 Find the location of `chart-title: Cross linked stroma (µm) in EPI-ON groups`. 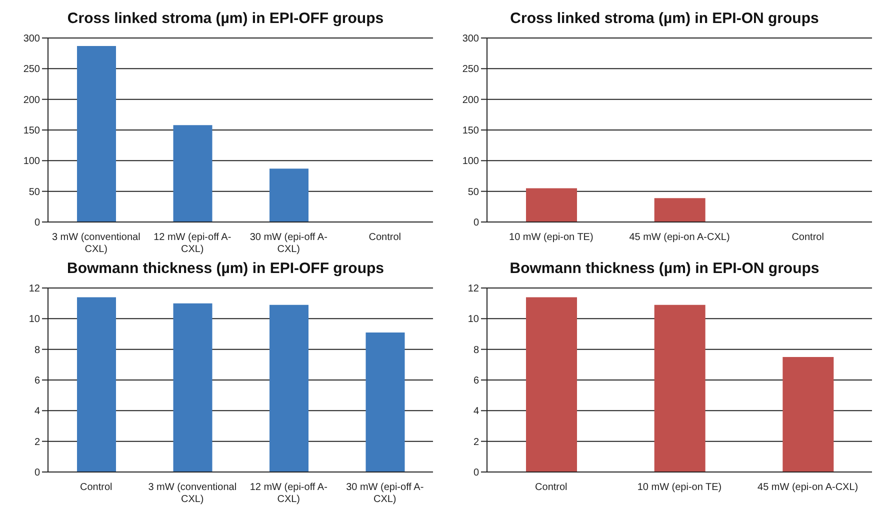

chart-title: Cross linked stroma (µm) in EPI-ON groups is located at coordinates (664, 19).